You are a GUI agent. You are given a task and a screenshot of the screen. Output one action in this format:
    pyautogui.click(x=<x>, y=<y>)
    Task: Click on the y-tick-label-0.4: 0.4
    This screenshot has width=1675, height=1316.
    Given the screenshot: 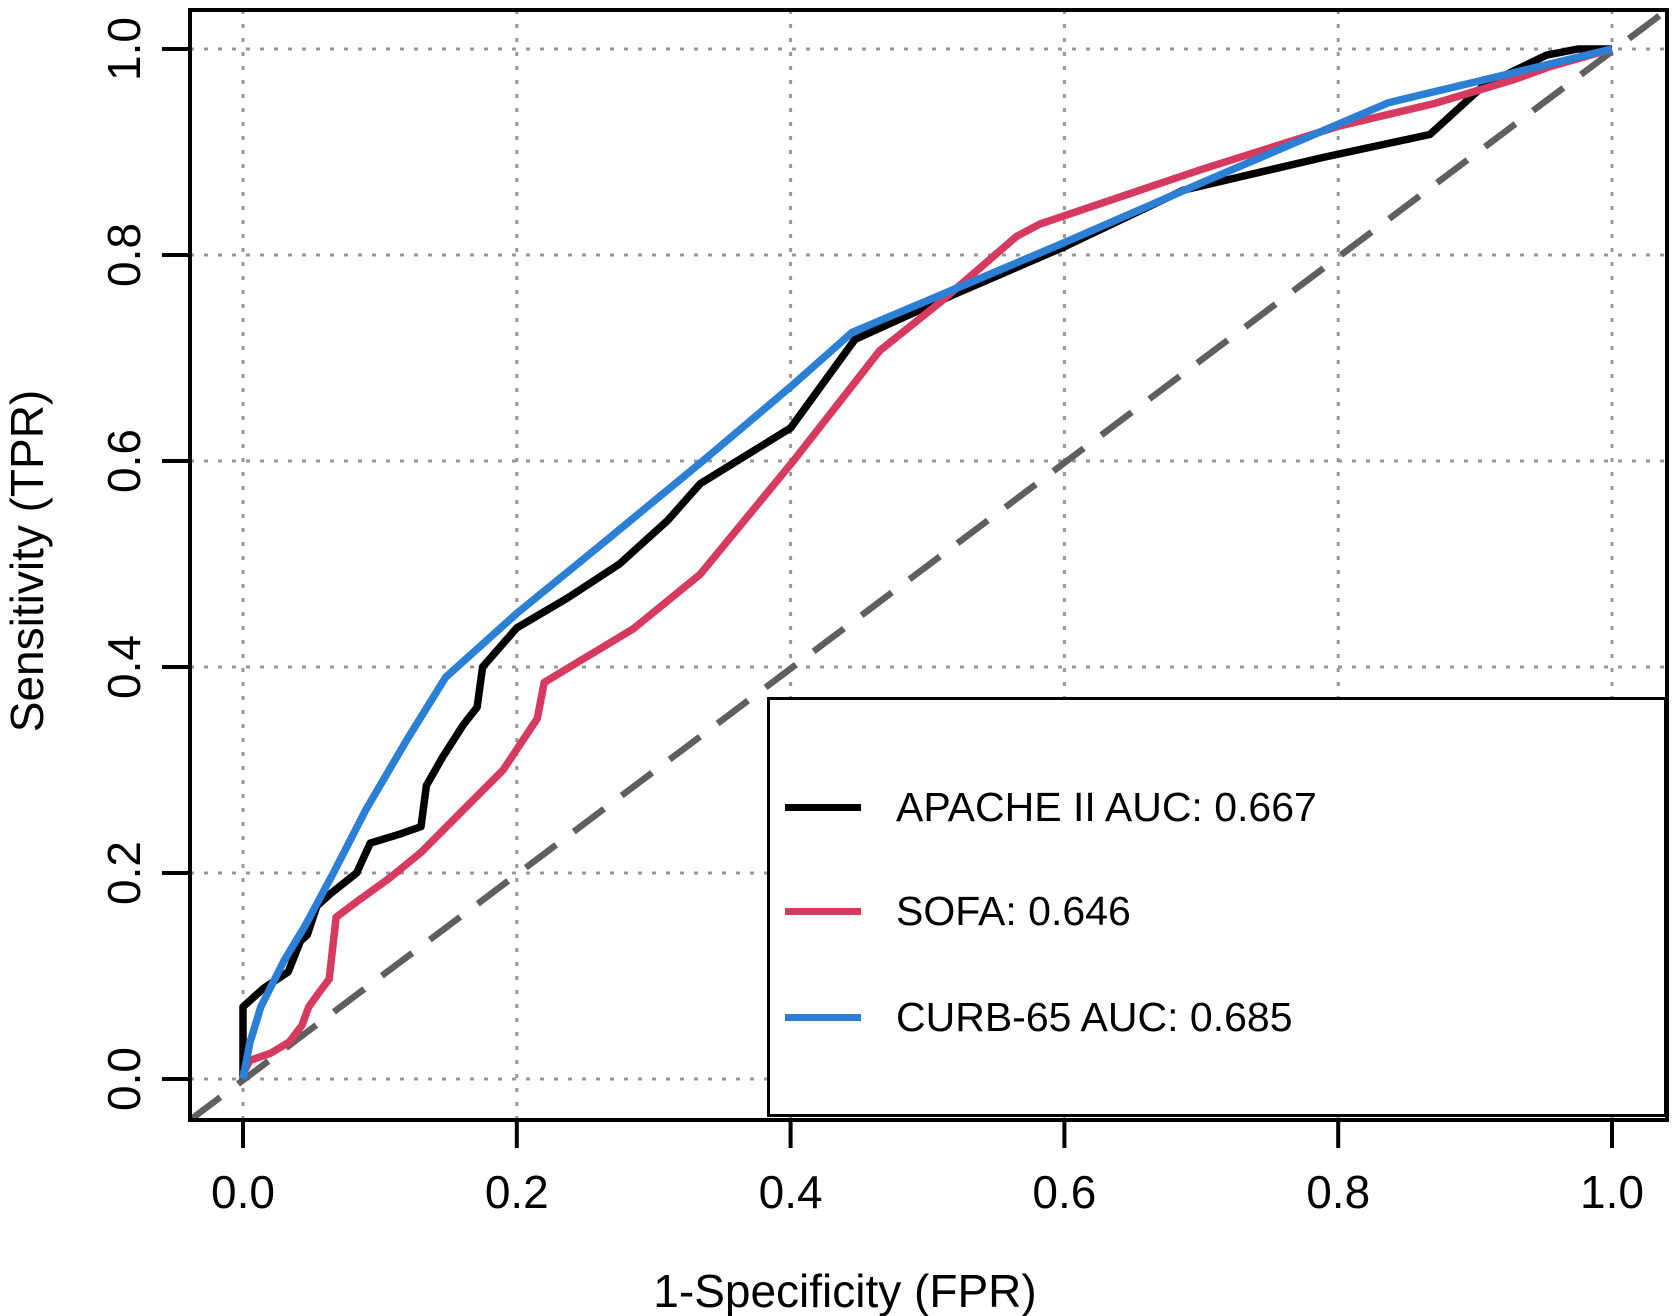 What is the action you would take?
    pyautogui.click(x=124, y=667)
    